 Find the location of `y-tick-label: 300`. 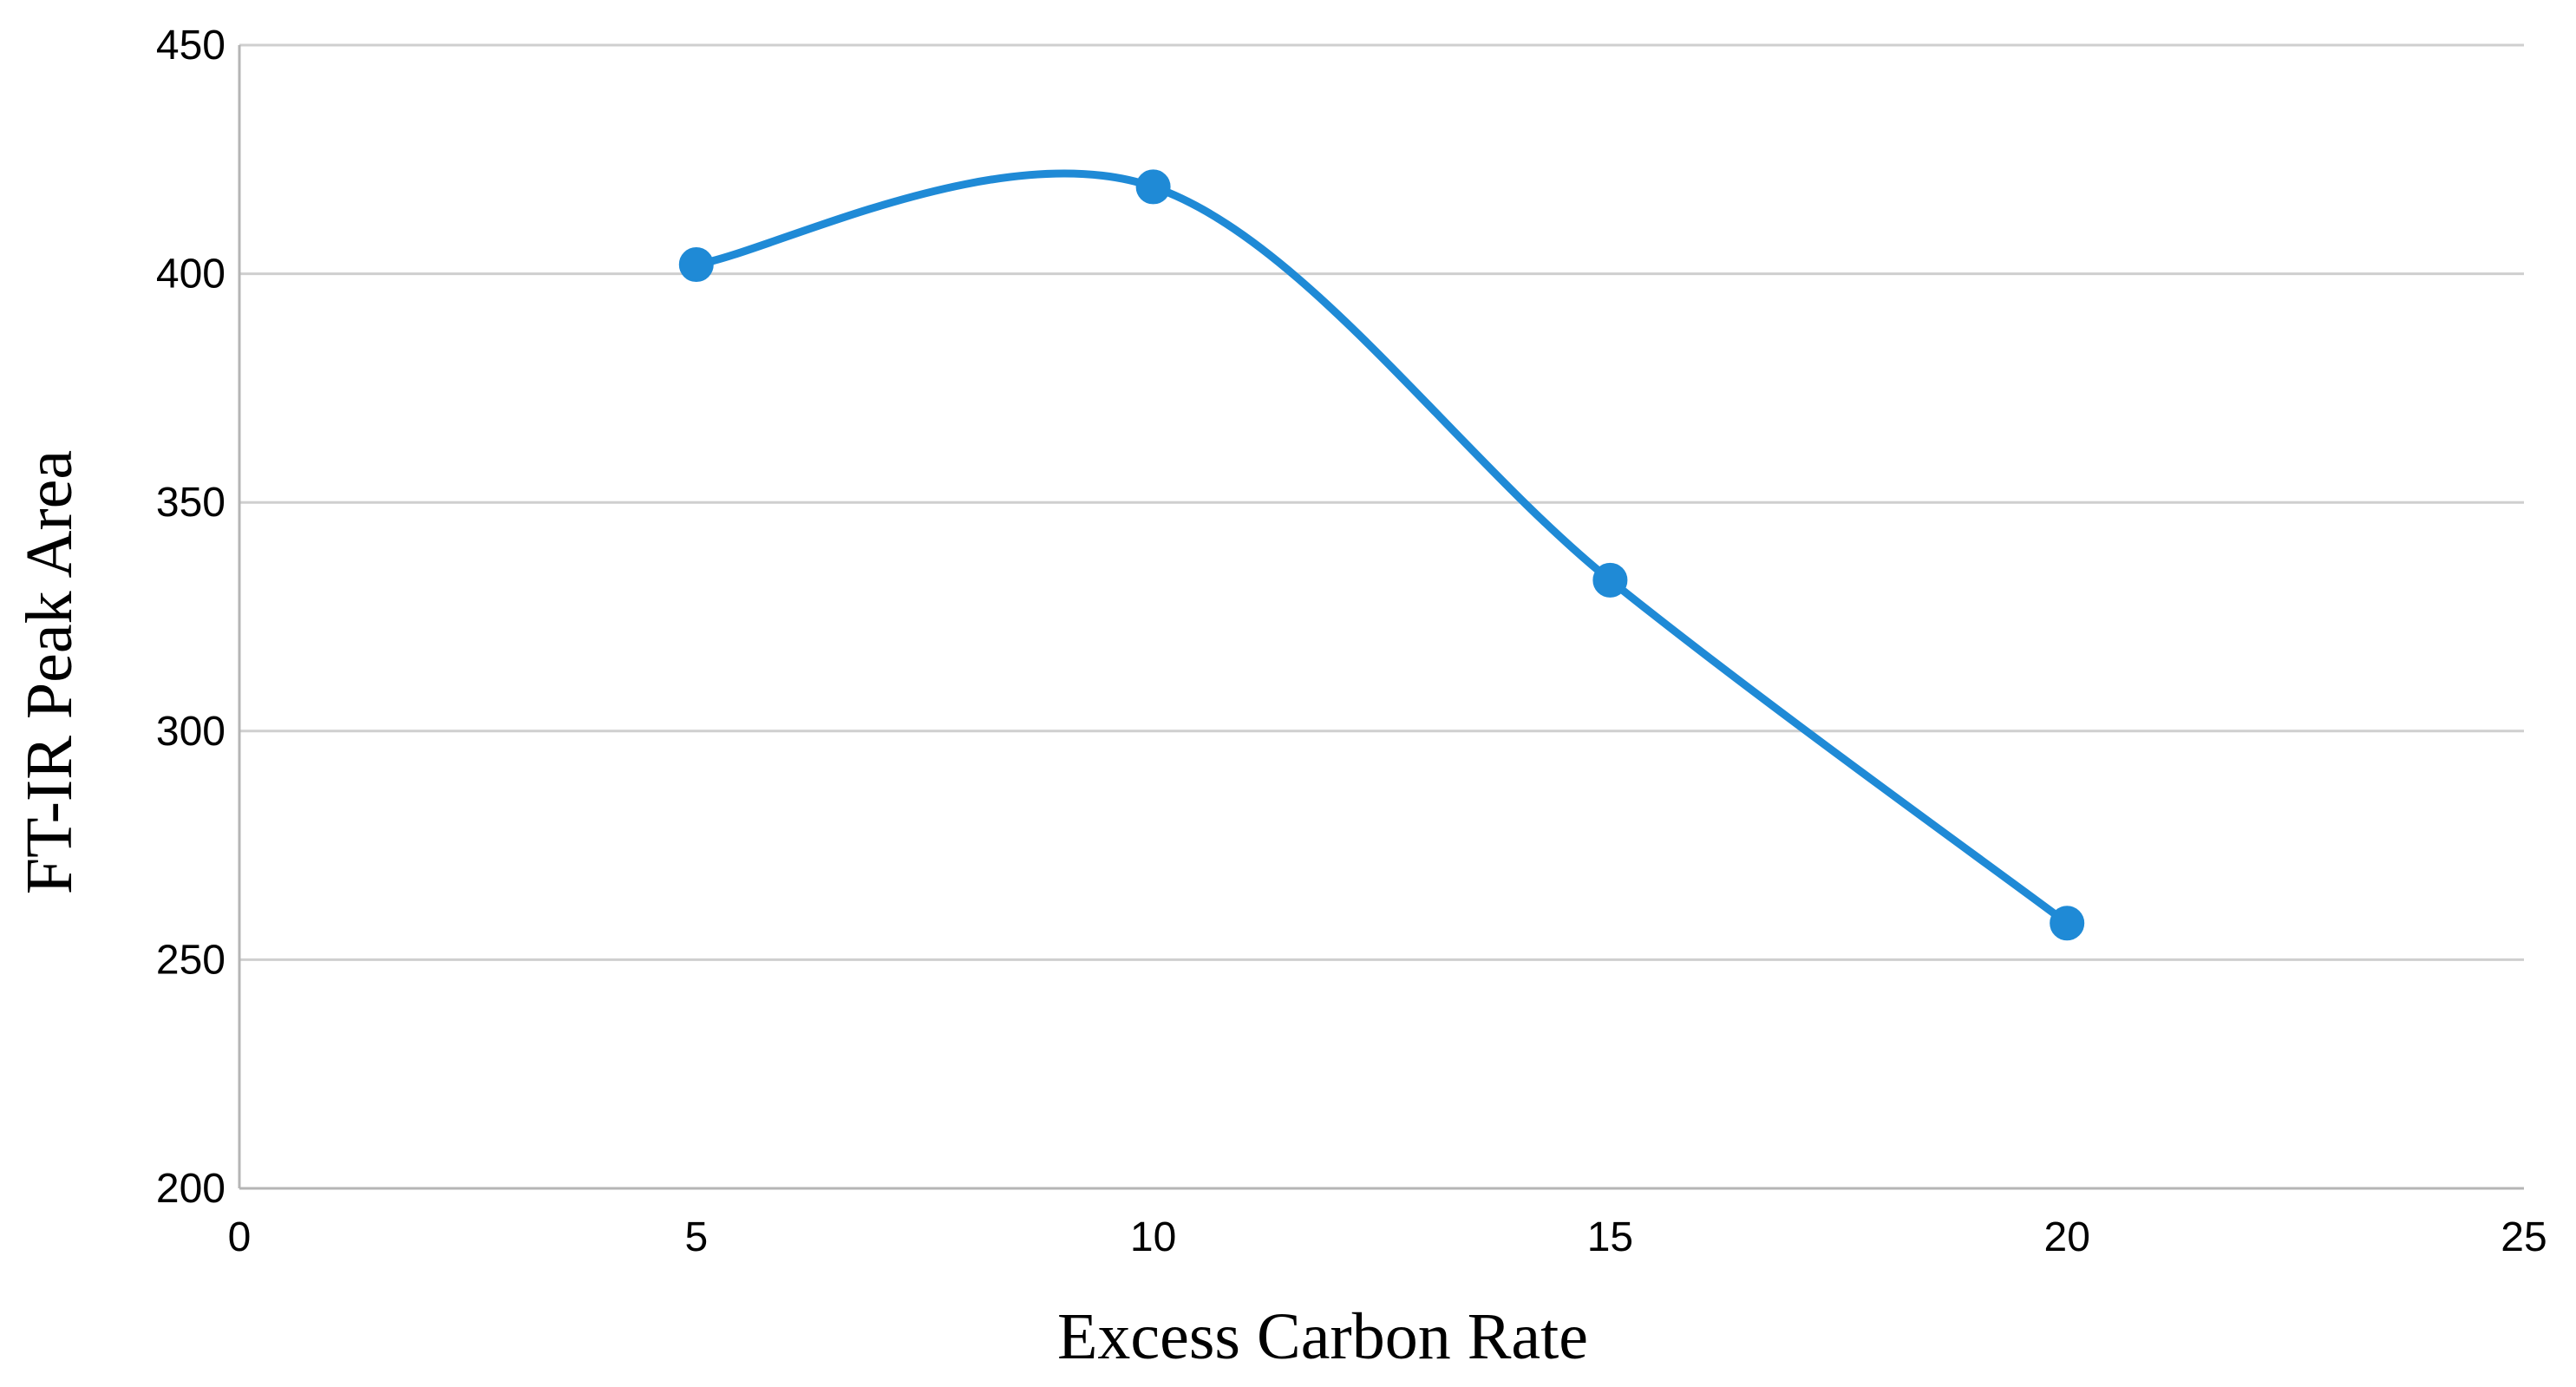

y-tick-label: 300 is located at coordinates (191, 732).